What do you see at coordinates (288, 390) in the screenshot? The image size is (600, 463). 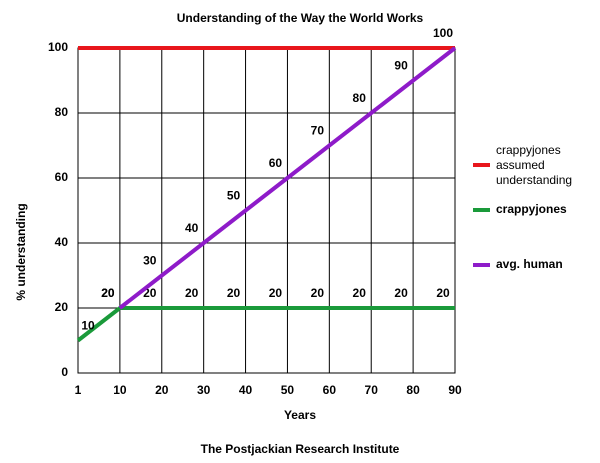 I see `x-tick-label: 50` at bounding box center [288, 390].